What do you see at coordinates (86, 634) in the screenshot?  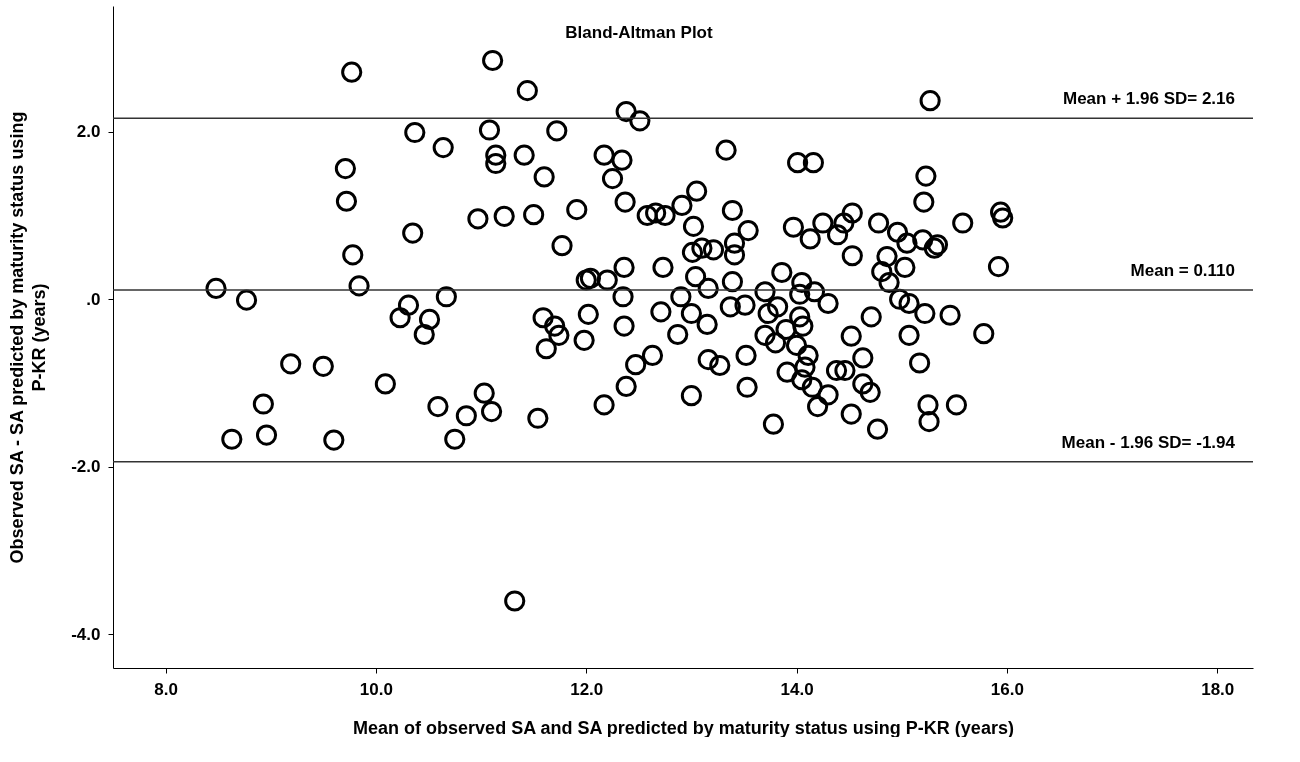 I see `y-tick-label: -4.0` at bounding box center [86, 634].